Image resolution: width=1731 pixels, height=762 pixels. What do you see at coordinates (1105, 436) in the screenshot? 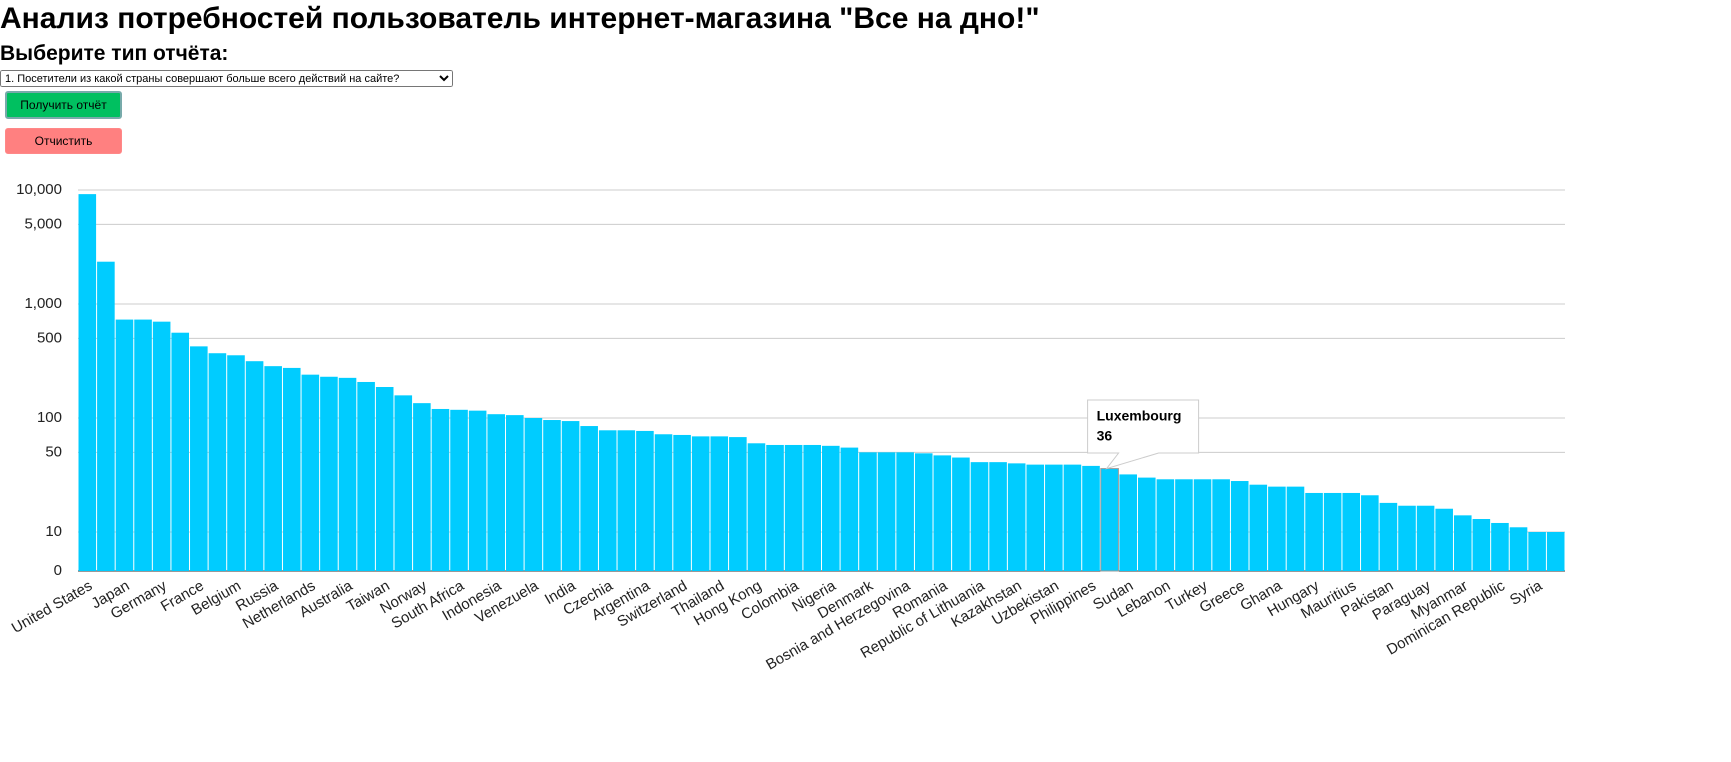
I see `tooltip-value: 36` at bounding box center [1105, 436].